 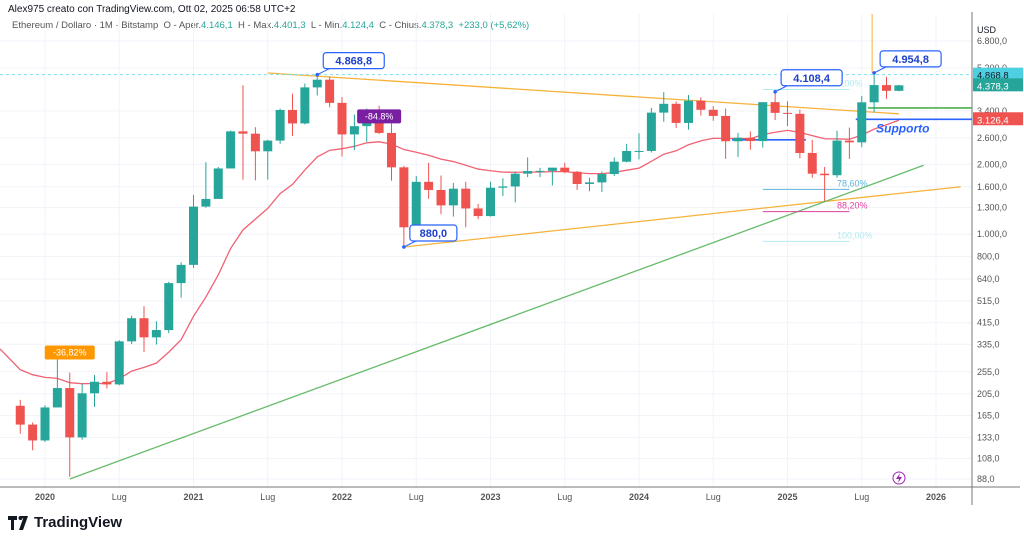 I want to click on price-tag-label: 4.868,8, so click(x=993, y=76).